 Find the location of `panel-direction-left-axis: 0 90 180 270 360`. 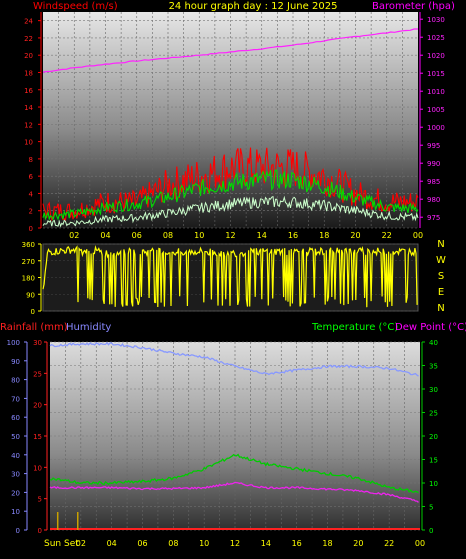

panel-direction-left-axis: 0 90 180 270 360 is located at coordinates (32, 278).